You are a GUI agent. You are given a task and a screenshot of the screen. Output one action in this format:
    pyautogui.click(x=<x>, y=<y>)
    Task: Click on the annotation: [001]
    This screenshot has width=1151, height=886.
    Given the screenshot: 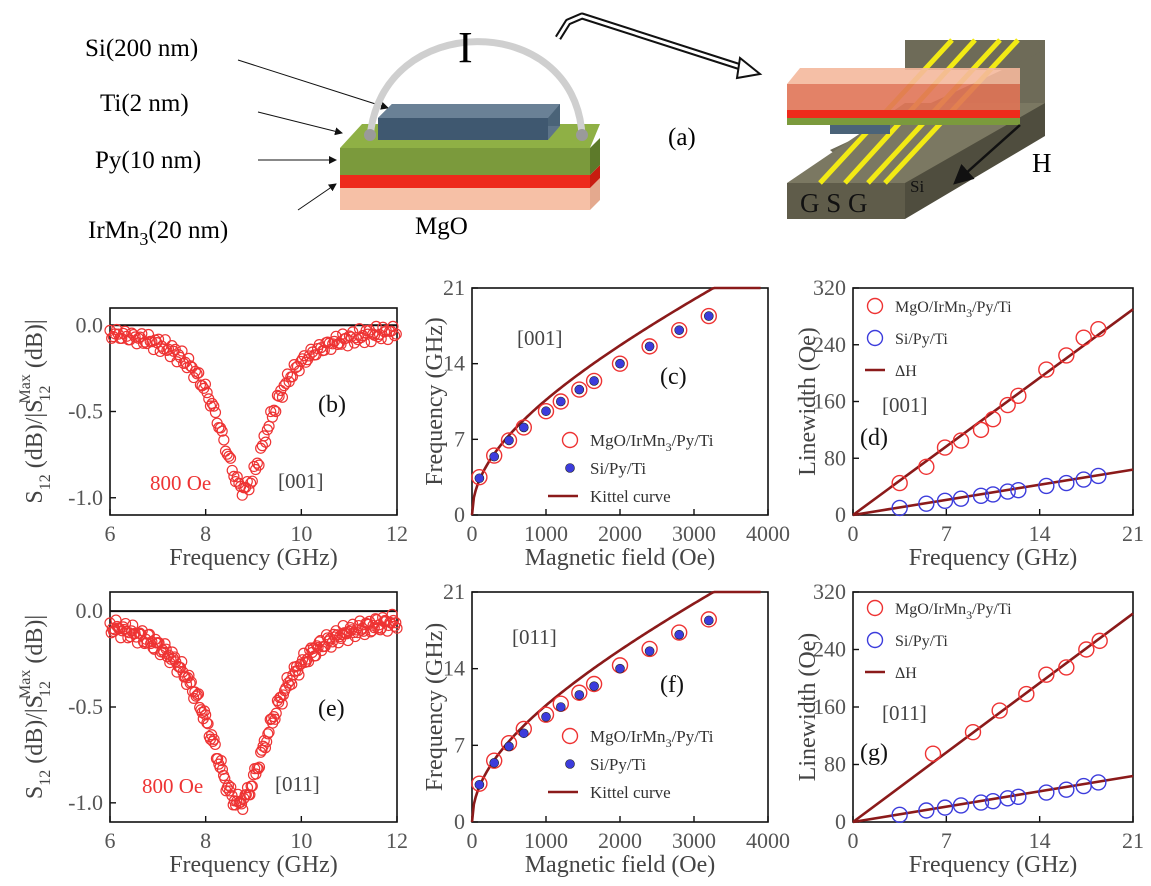 What is the action you would take?
    pyautogui.click(x=301, y=481)
    